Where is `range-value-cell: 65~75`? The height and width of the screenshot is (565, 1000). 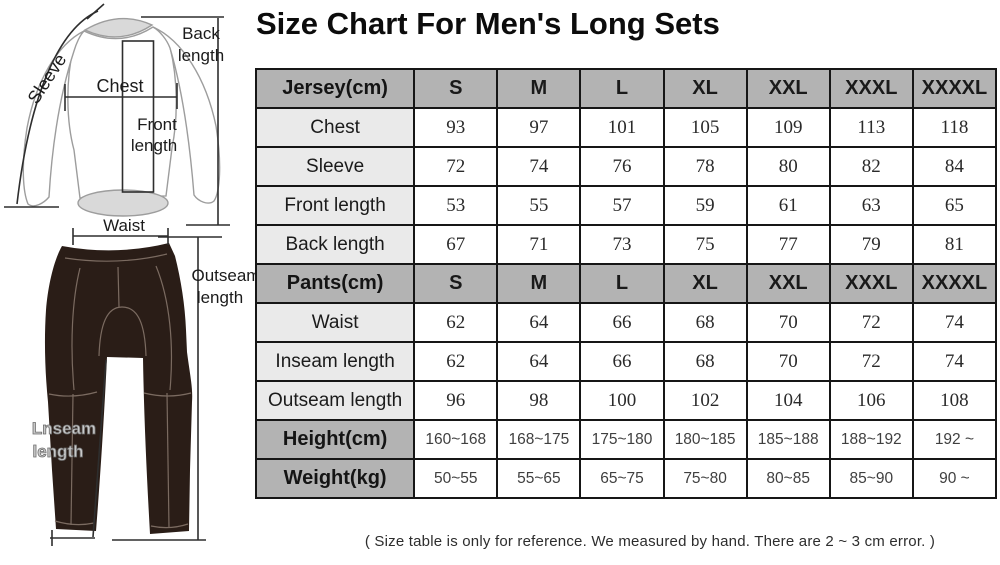 range-value-cell: 65~75 is located at coordinates (622, 478).